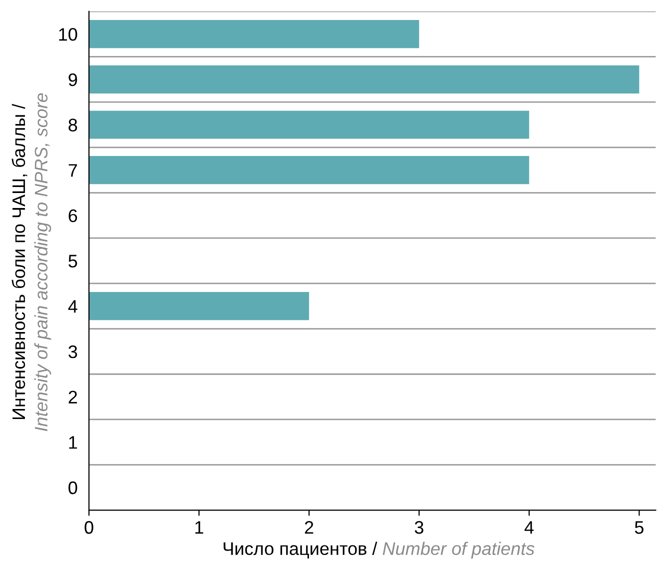 This screenshot has height=570, width=659. Describe the element at coordinates (379, 550) in the screenshot. I see `x-axis-title: Число пациентов / Number of patients` at that location.